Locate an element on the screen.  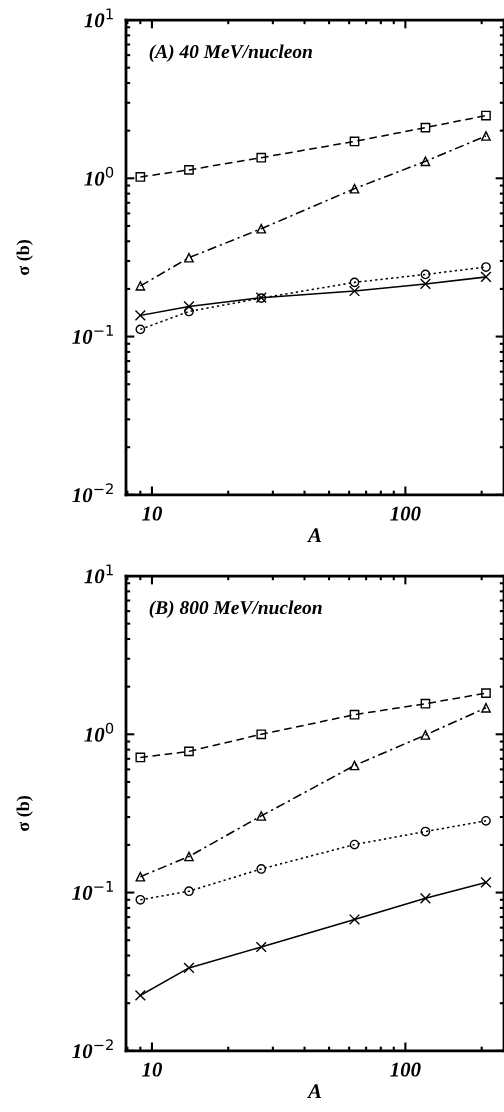
annotation: (B) 800 MeV/nucleon is located at coordinates (235, 609).